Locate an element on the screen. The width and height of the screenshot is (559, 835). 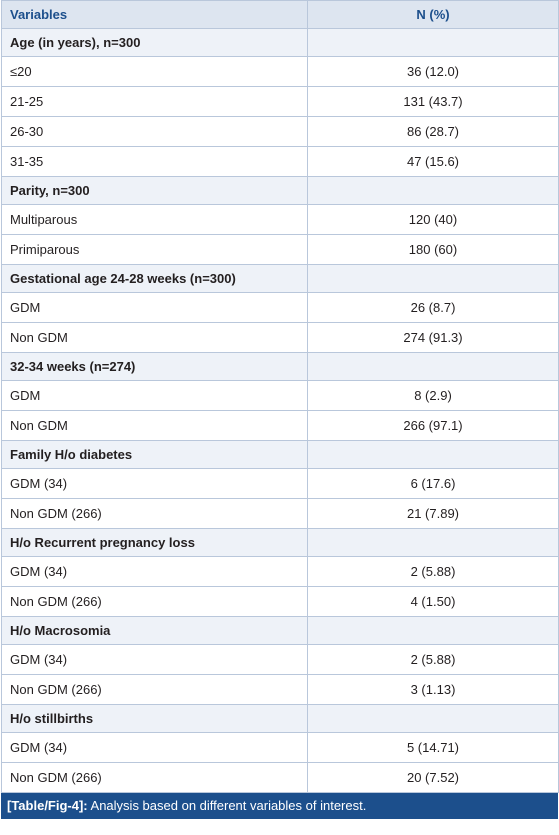
table-row: ≤20 36 (12.0) is located at coordinates (280, 71).